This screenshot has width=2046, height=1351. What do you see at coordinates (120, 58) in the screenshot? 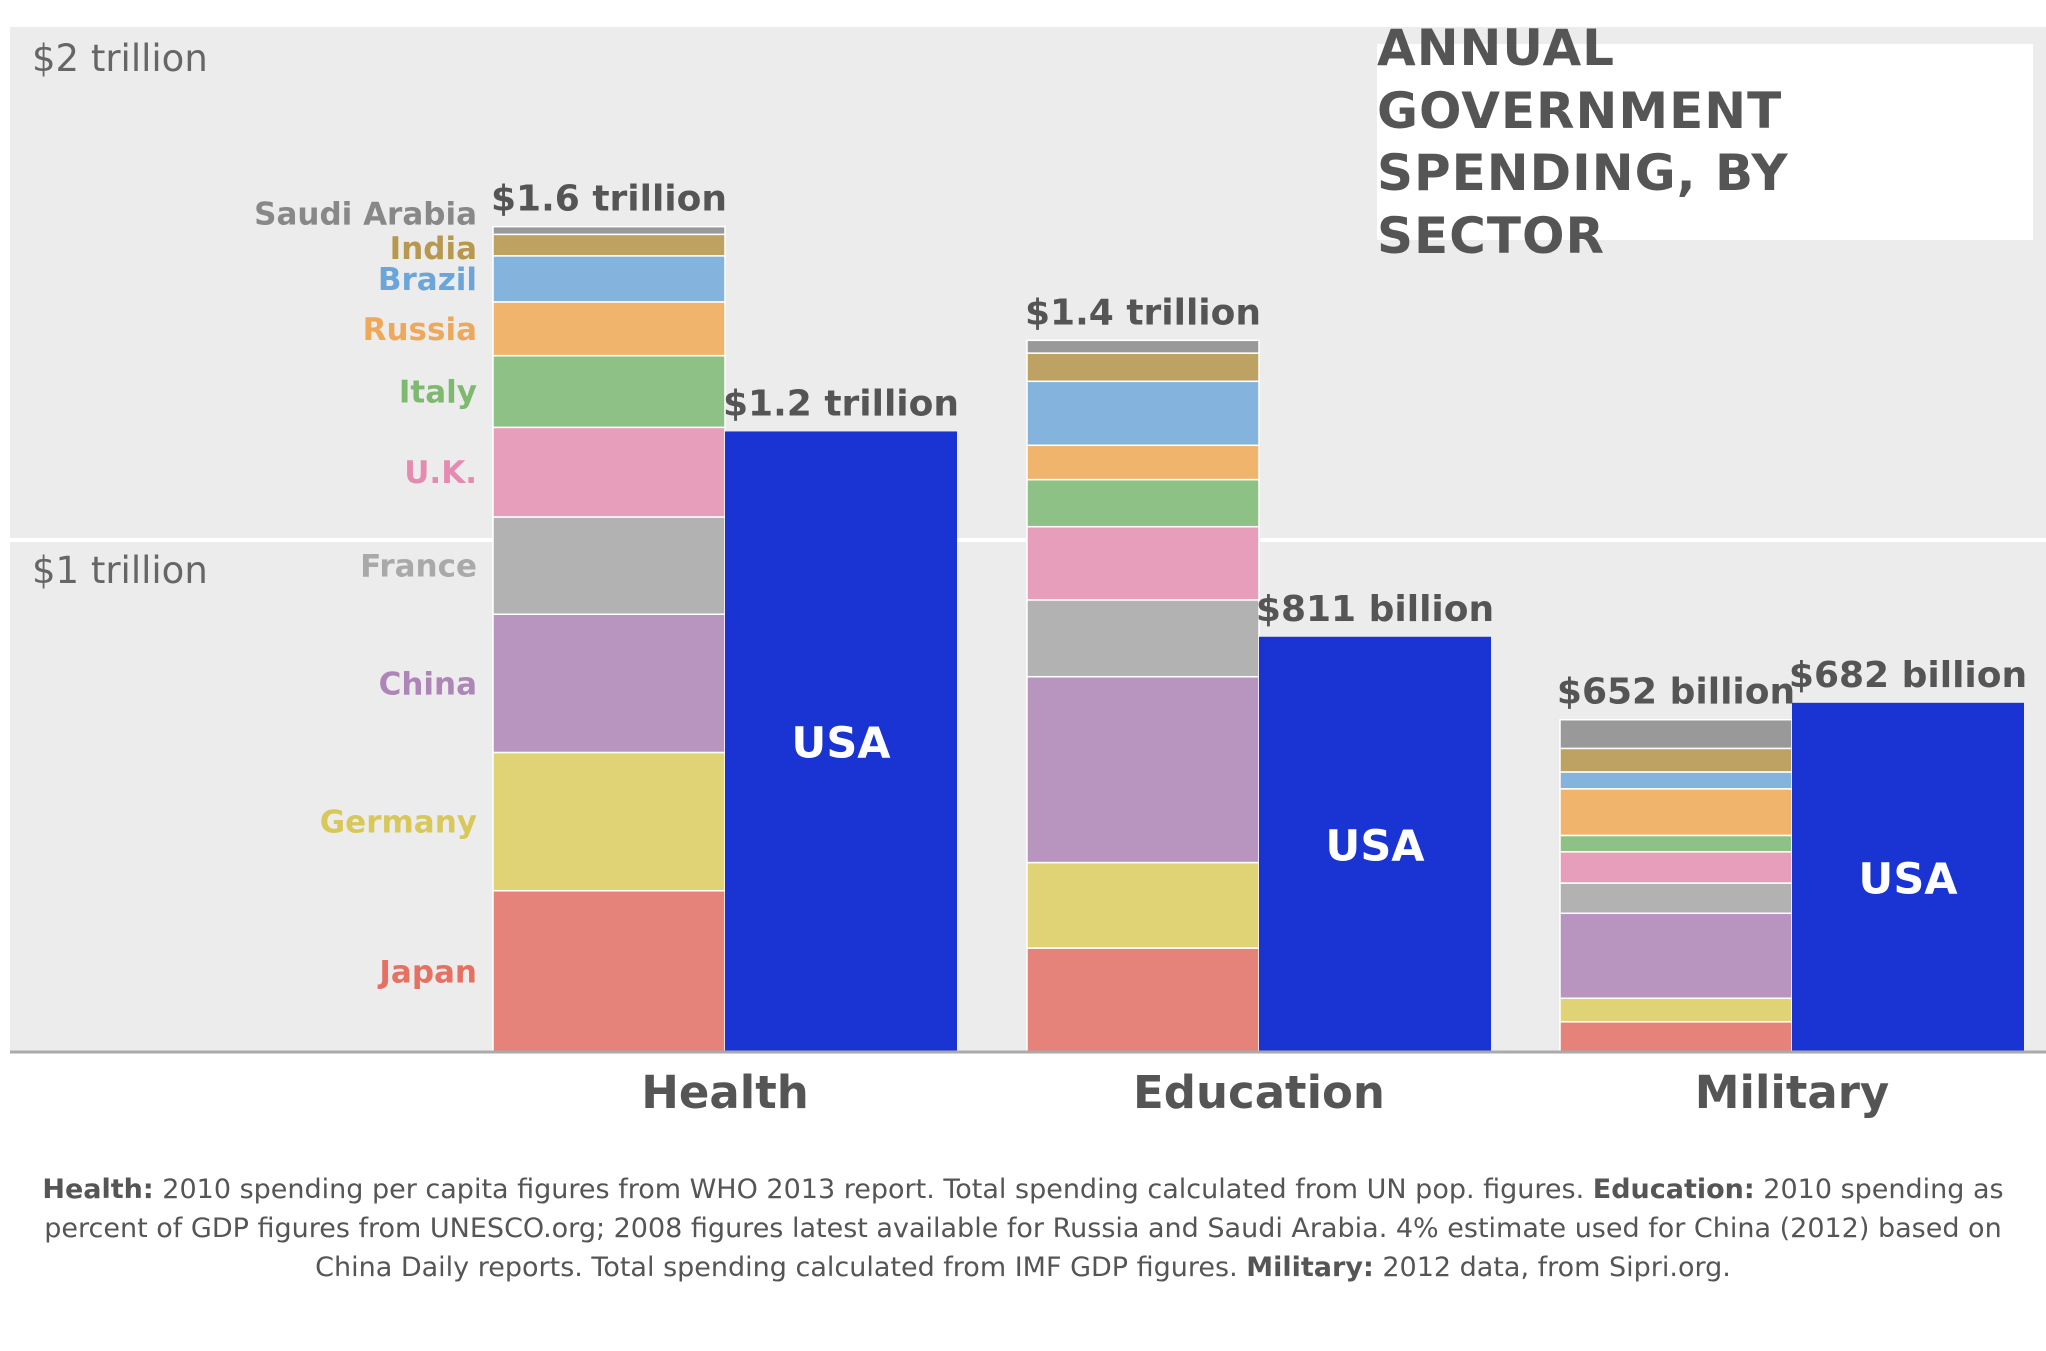
I see `tick-label-2000: $2 trillion` at bounding box center [120, 58].